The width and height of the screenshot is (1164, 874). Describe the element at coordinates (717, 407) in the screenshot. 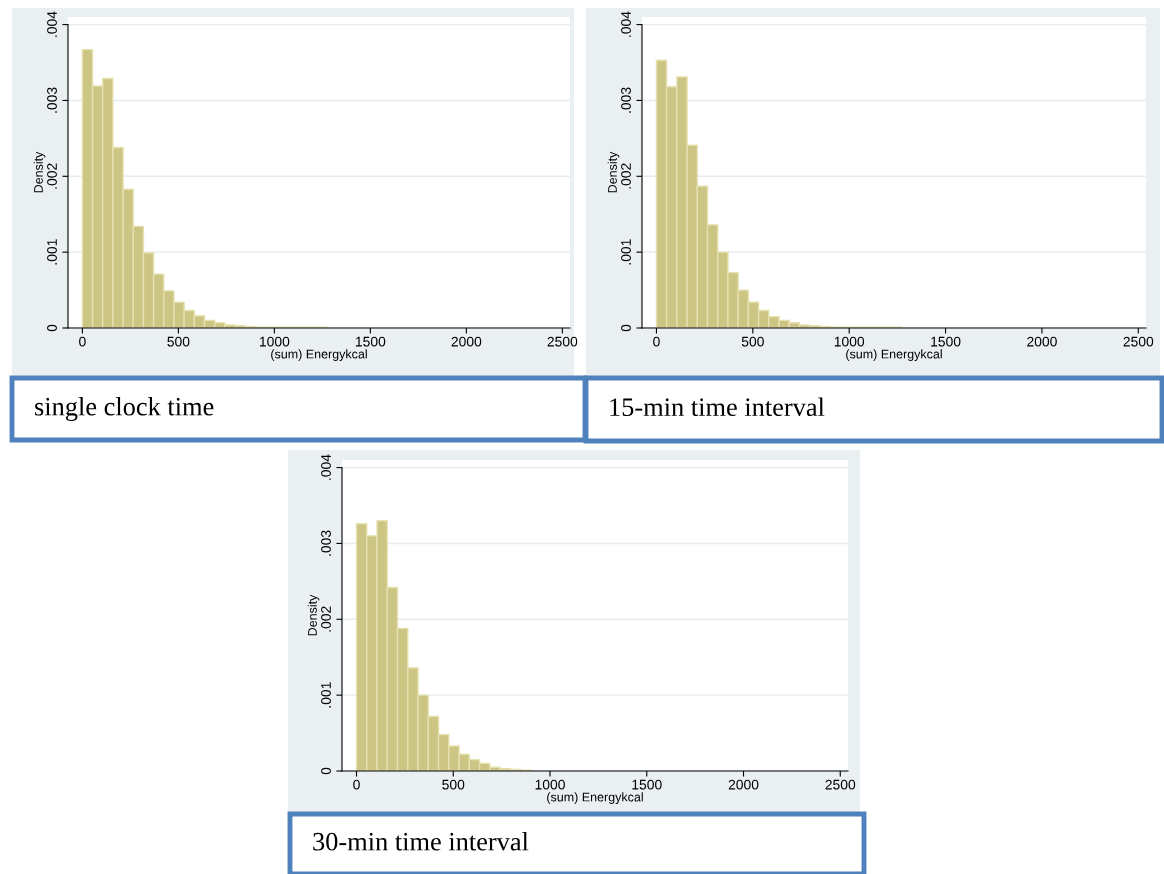

I see `text: 15-min time interval` at that location.